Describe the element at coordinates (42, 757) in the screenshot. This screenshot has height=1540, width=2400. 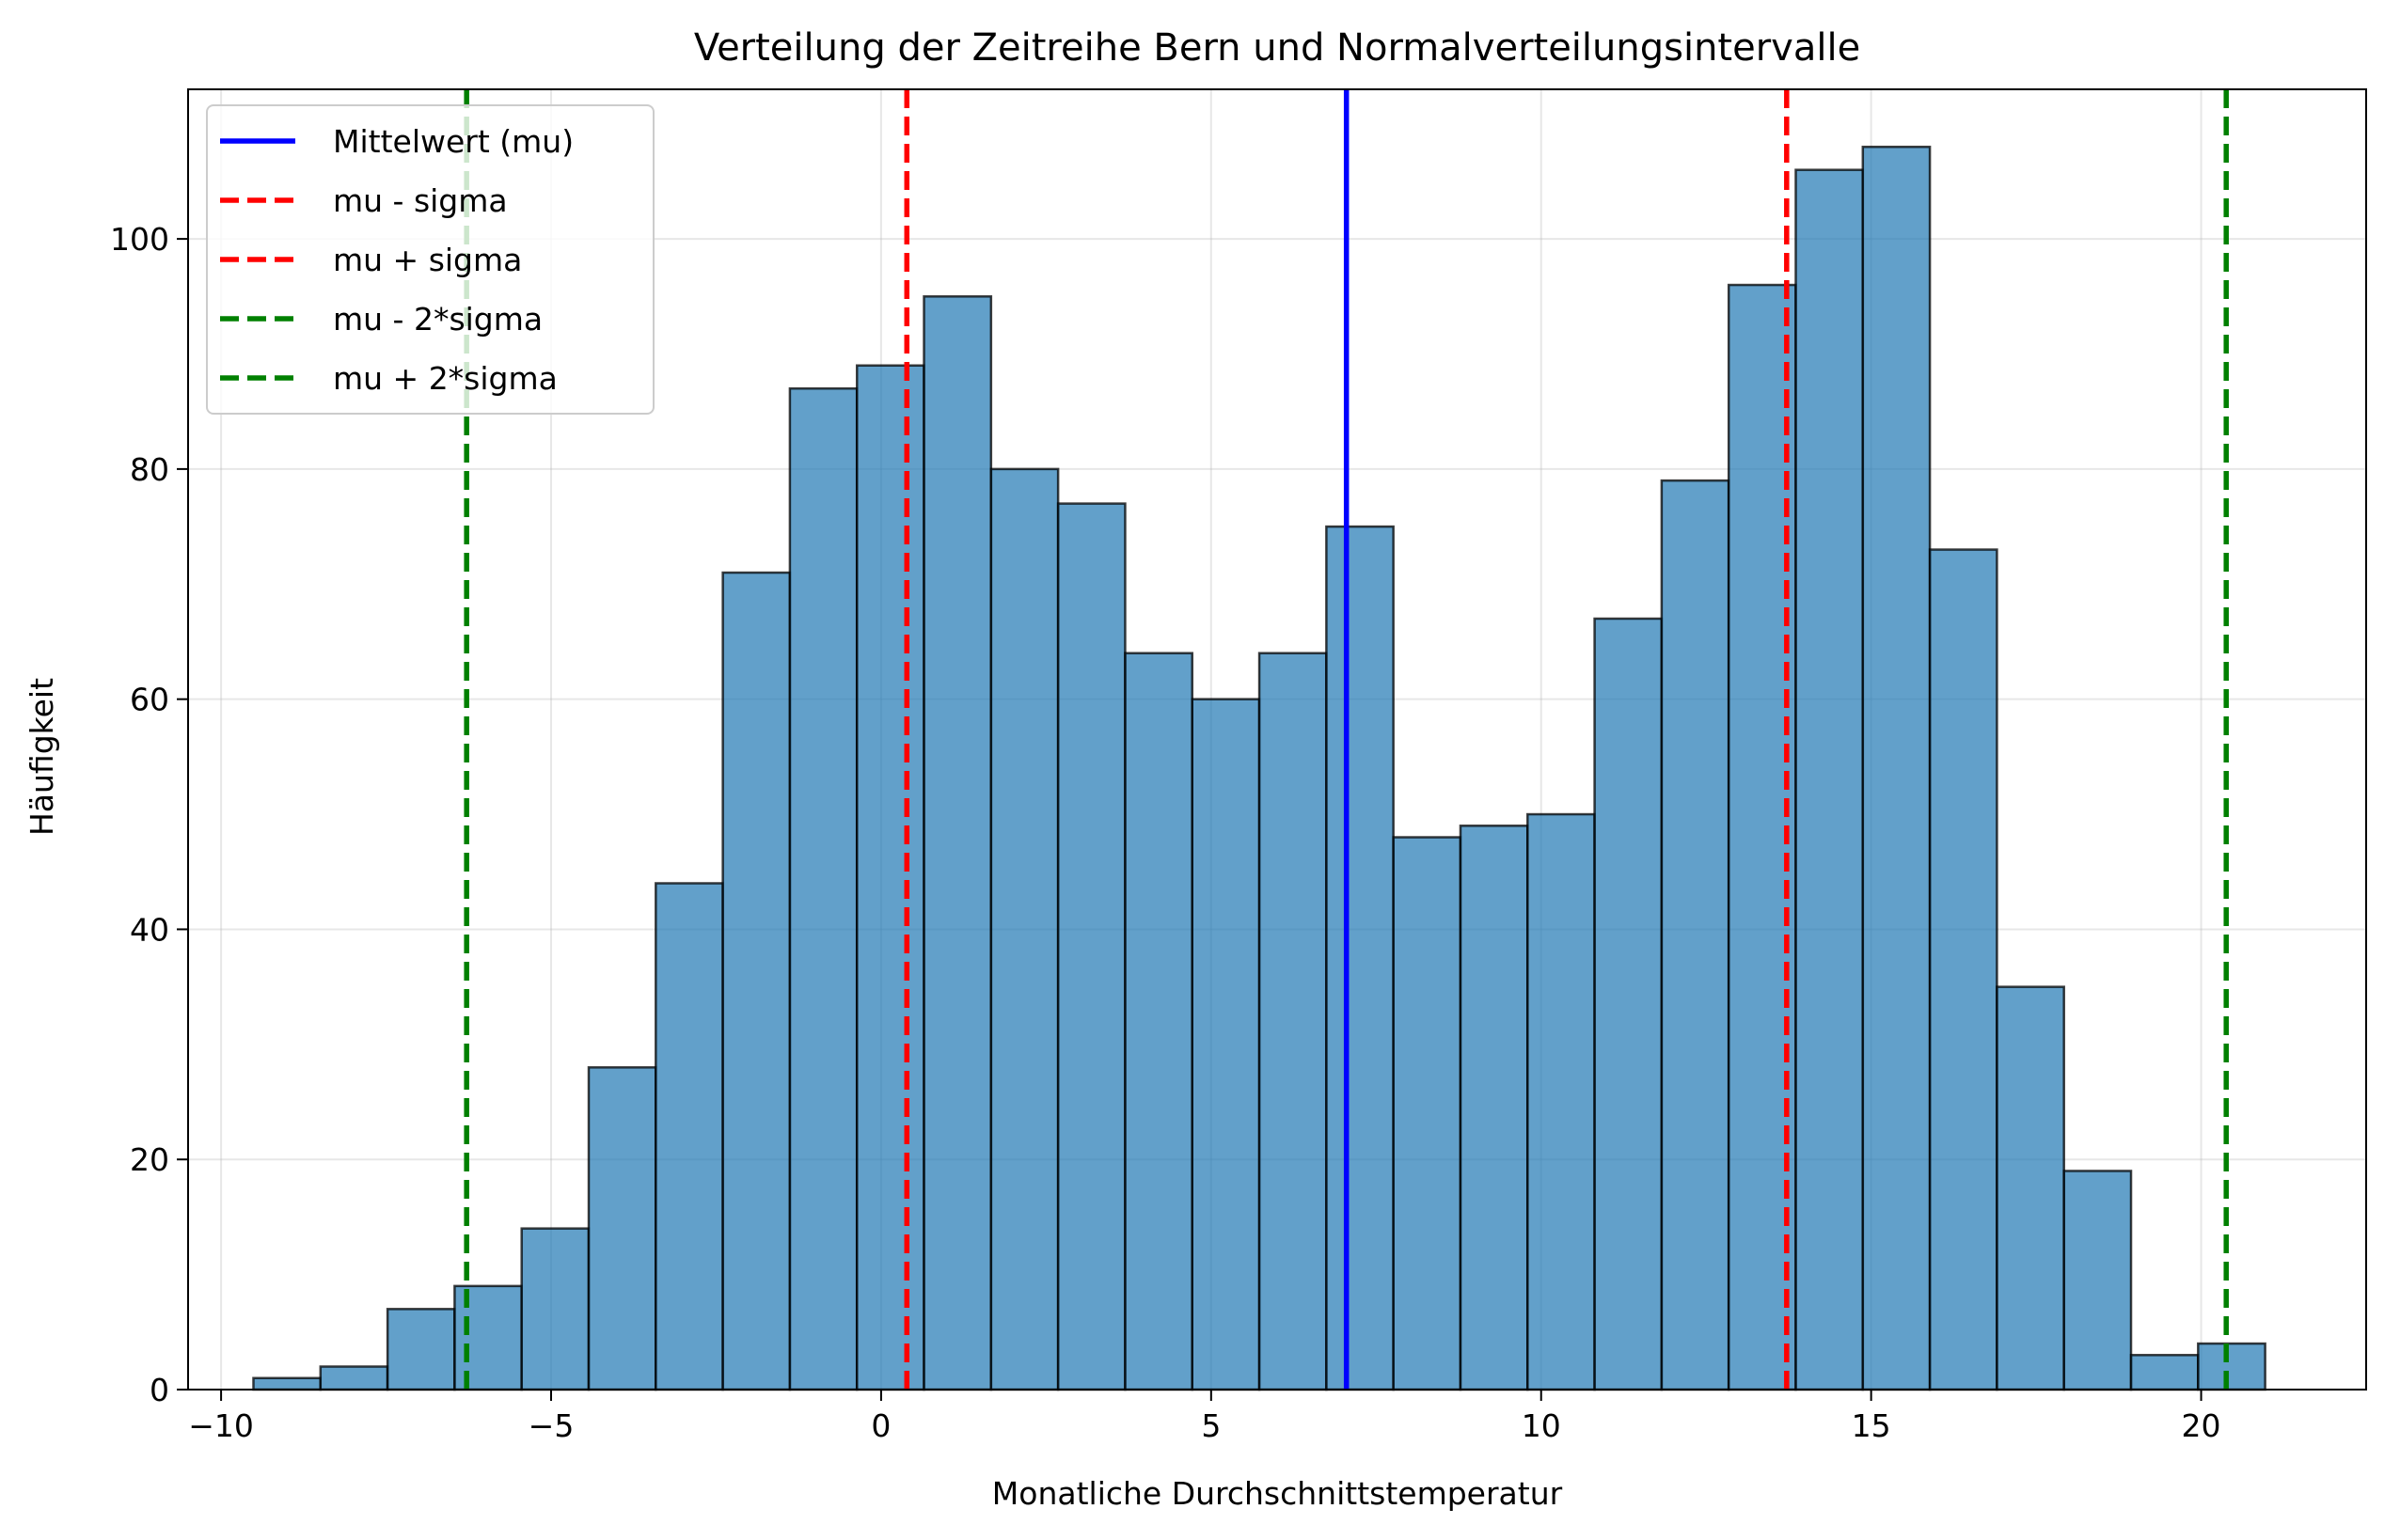
I see `y-axis-label: Häufigkeit` at that location.